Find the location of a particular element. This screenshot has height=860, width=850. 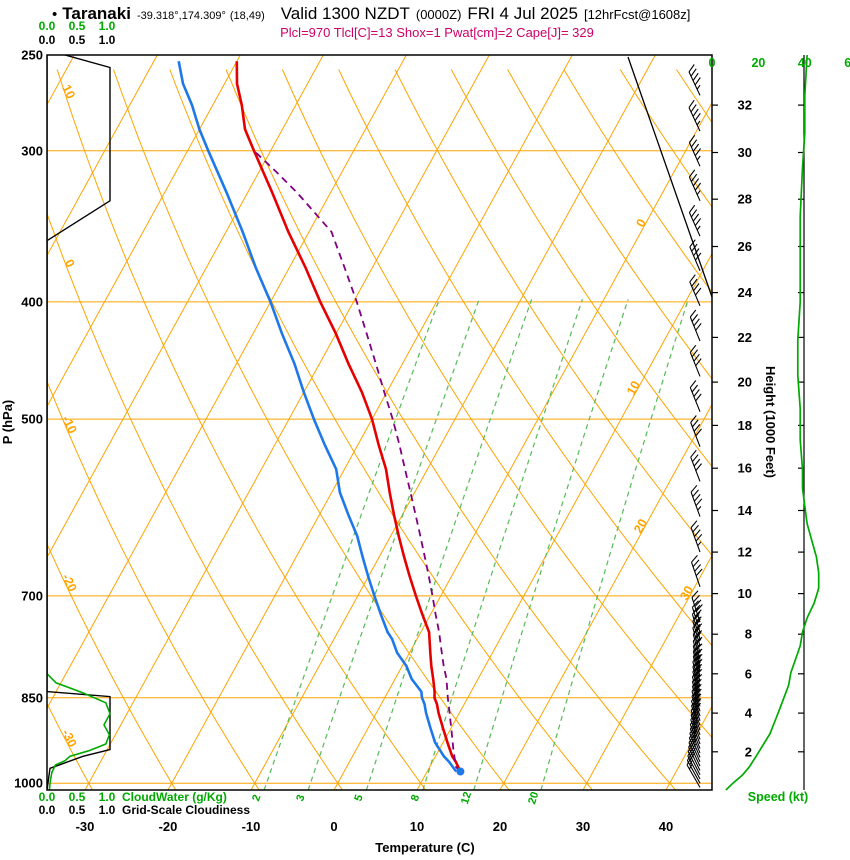

svg-text: 6 is located at coordinates (748, 673).